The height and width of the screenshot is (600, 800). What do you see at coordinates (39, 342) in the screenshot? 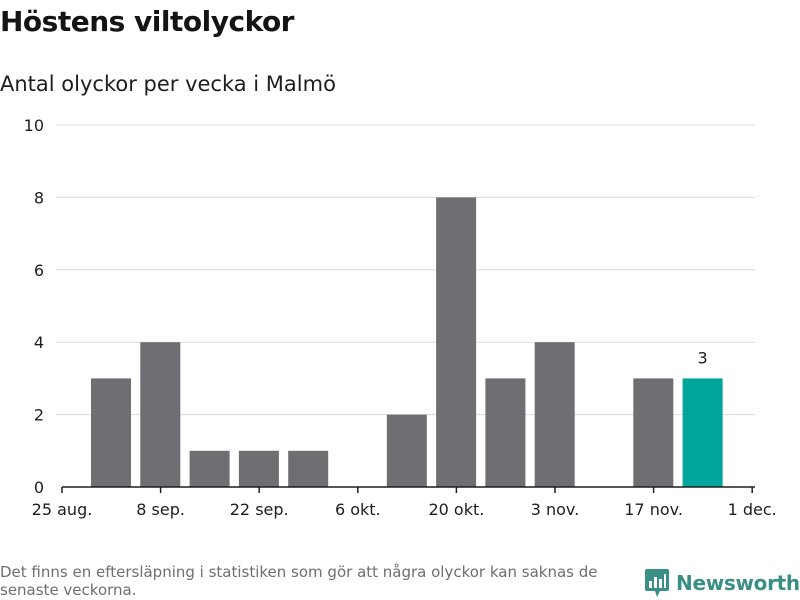
I see `y-tick-label: 4` at bounding box center [39, 342].